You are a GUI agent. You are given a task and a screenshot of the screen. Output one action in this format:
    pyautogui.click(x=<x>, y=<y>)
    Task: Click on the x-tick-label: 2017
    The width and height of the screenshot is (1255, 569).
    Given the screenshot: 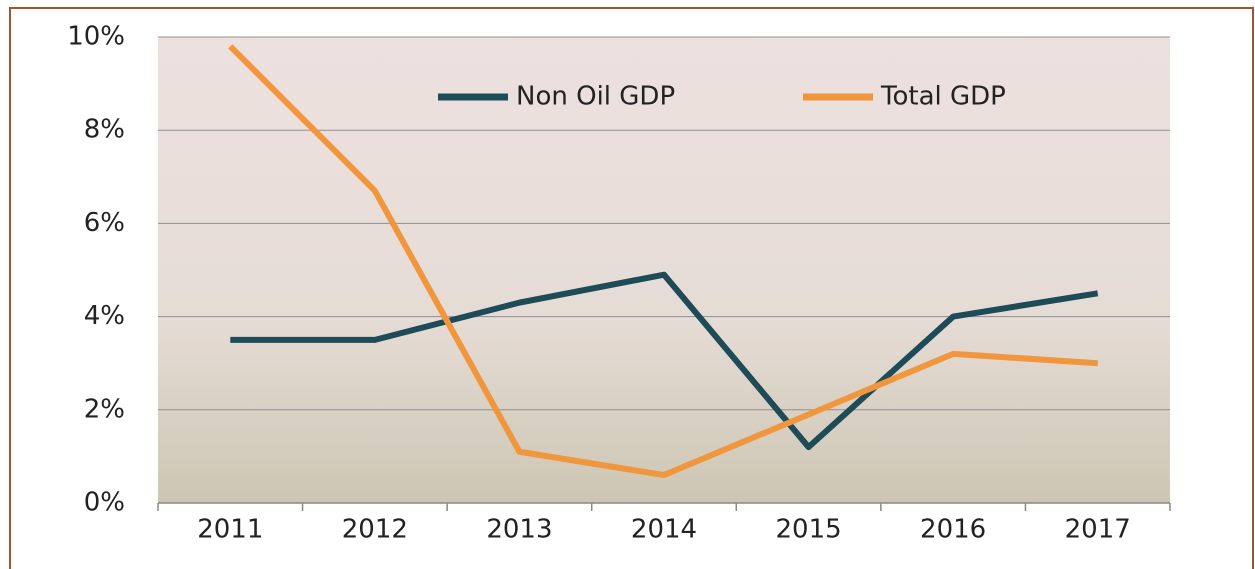 What is the action you would take?
    pyautogui.click(x=1098, y=530)
    